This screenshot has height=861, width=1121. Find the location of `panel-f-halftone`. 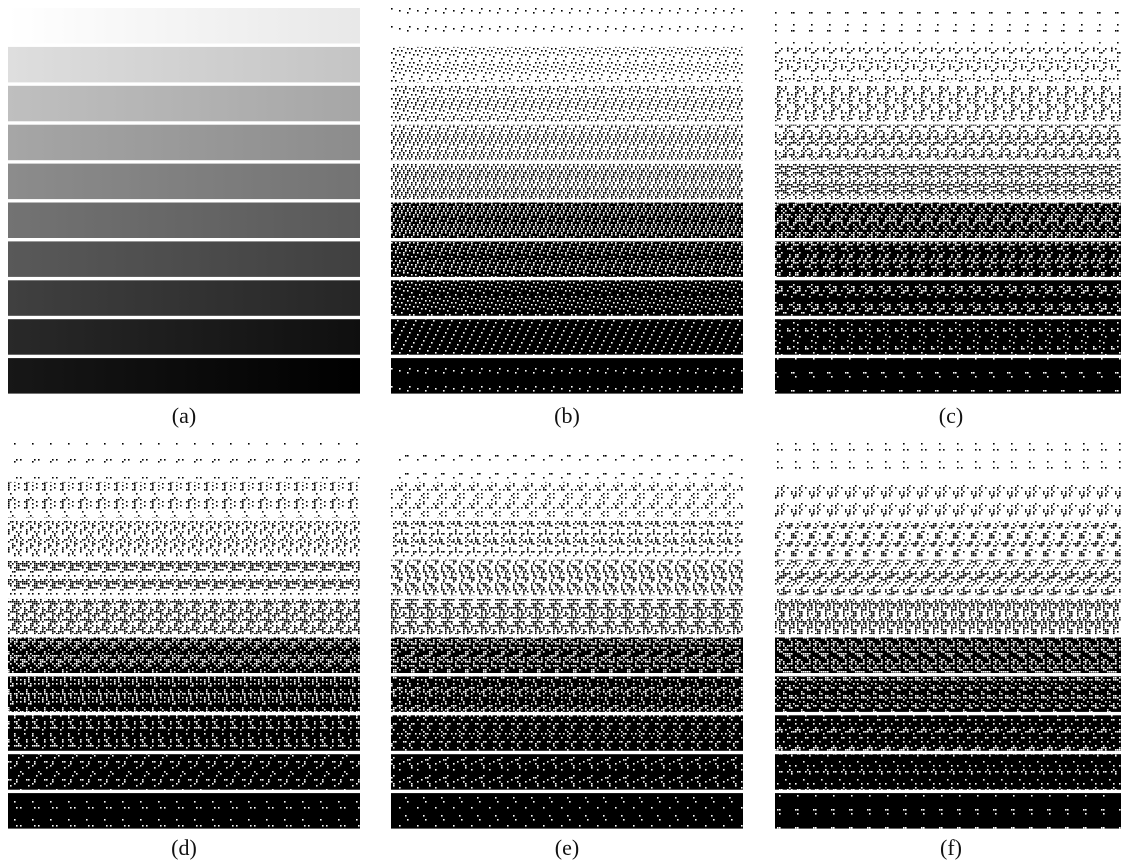

panel-f-halftone is located at coordinates (948, 637).